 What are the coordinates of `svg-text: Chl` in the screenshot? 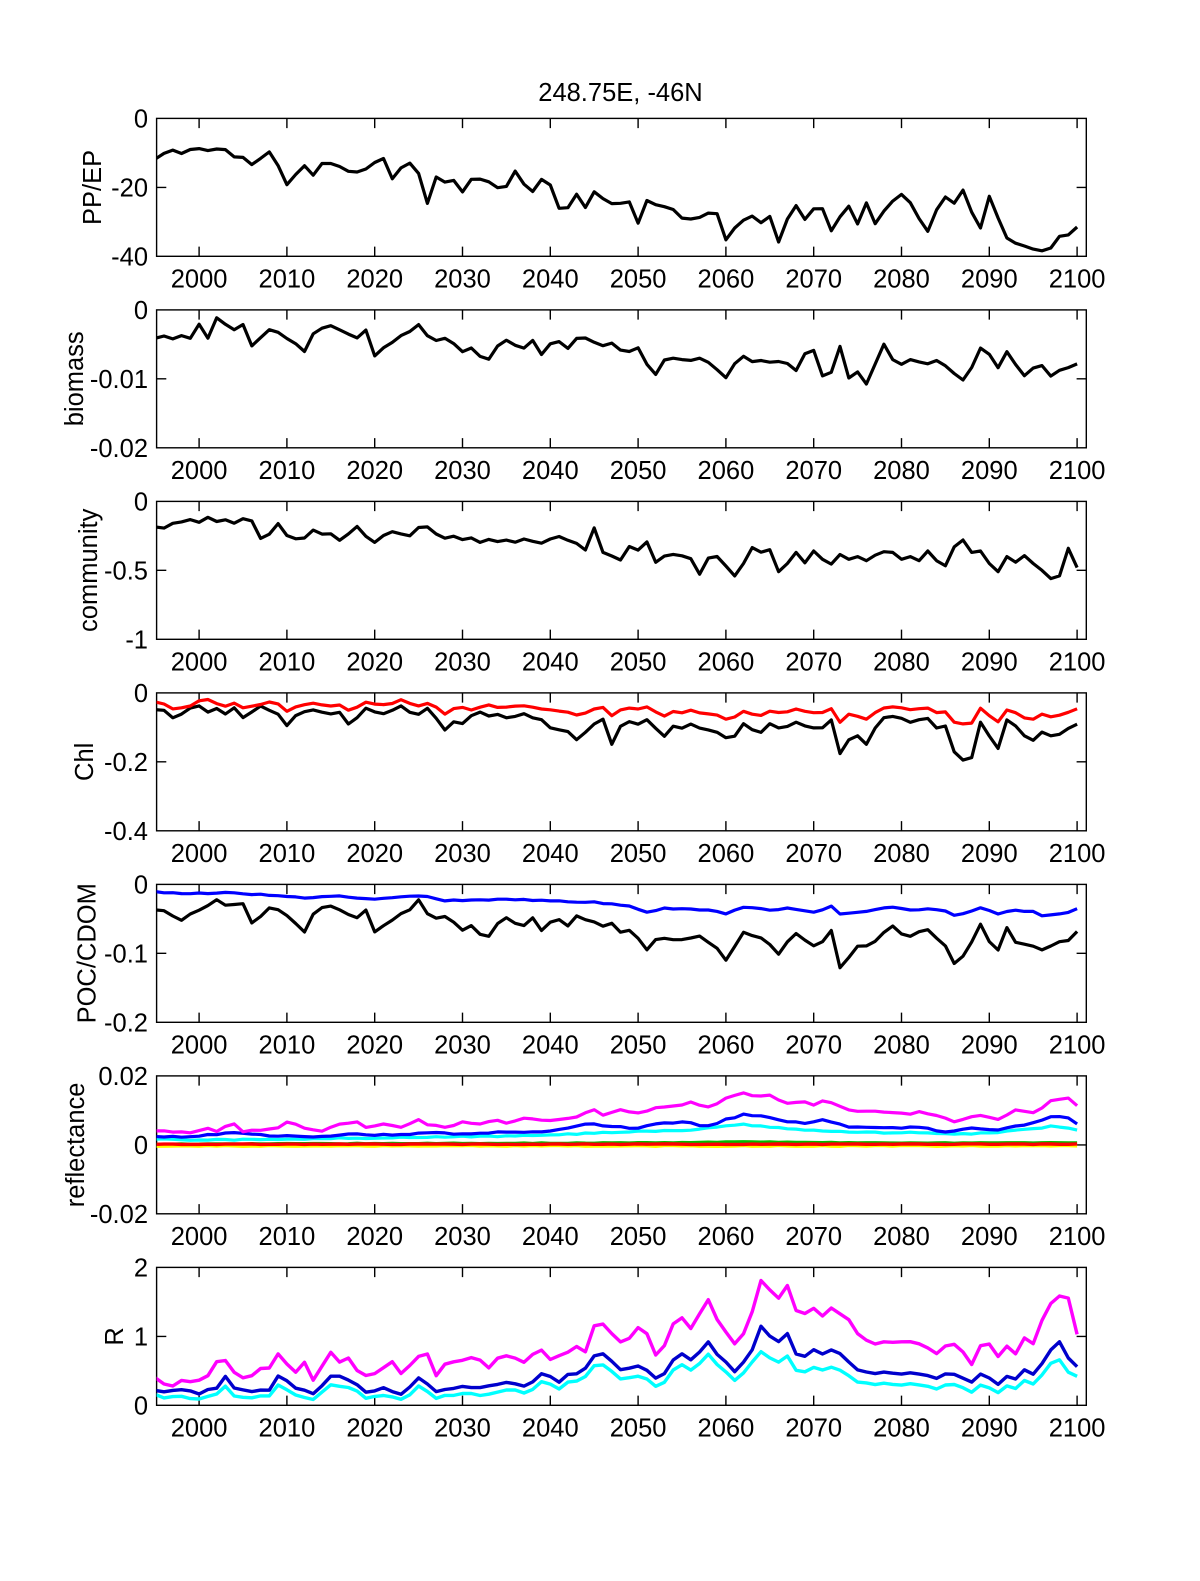 It's located at (85, 762).